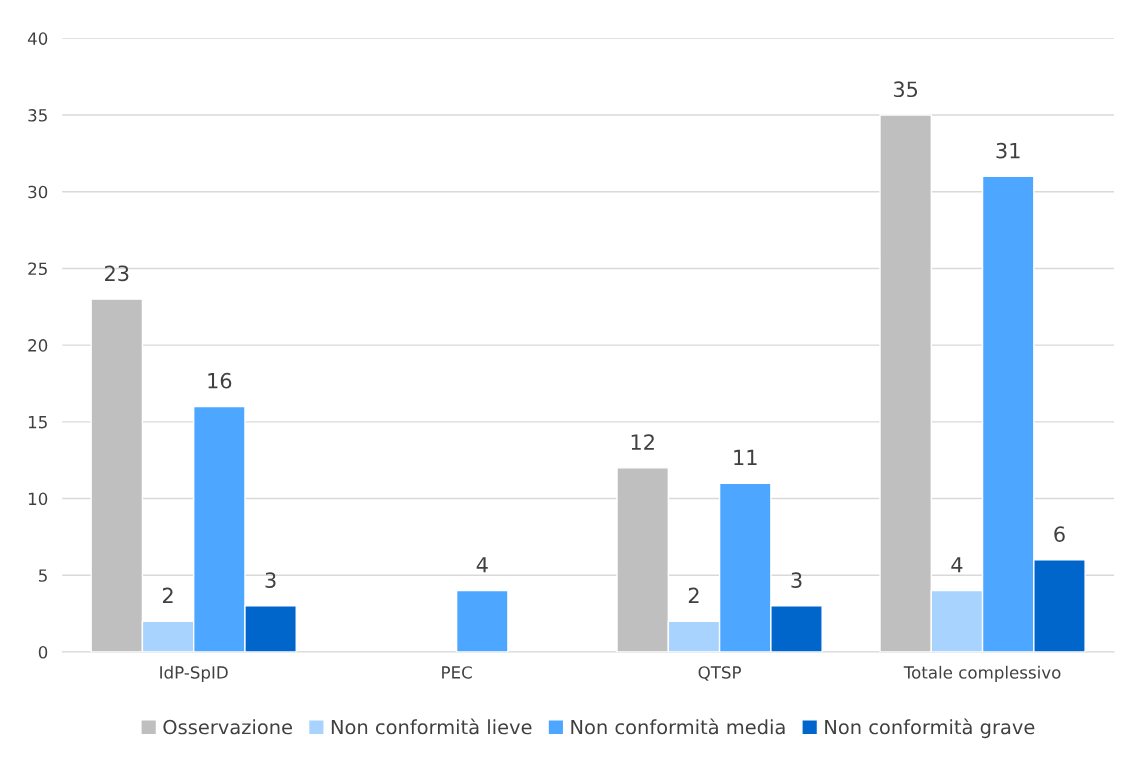 The width and height of the screenshot is (1131, 767). Describe the element at coordinates (37, 422) in the screenshot. I see `y-tick-label: 15` at that location.